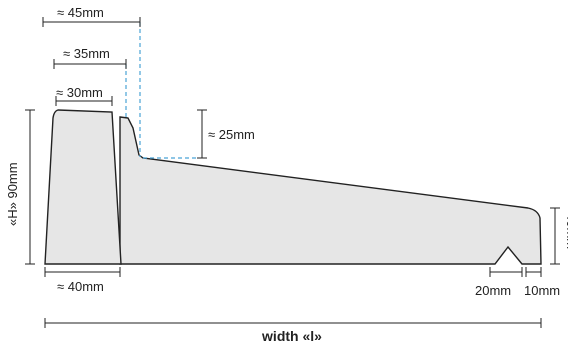 The image size is (568, 352). What do you see at coordinates (566, 231) in the screenshot?
I see `label-right-40mm: 40mm` at bounding box center [566, 231].